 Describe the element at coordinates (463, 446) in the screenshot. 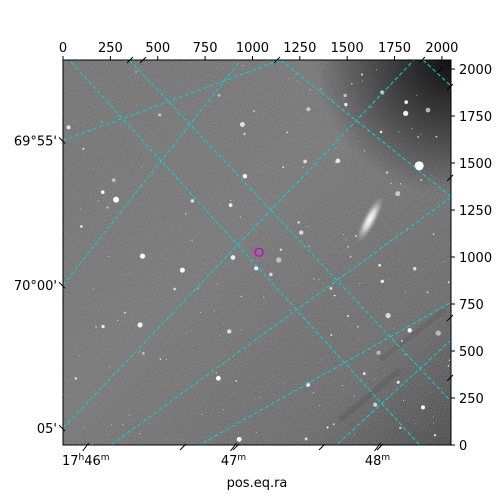

I see `y-pixel-tick-label: 0` at that location.